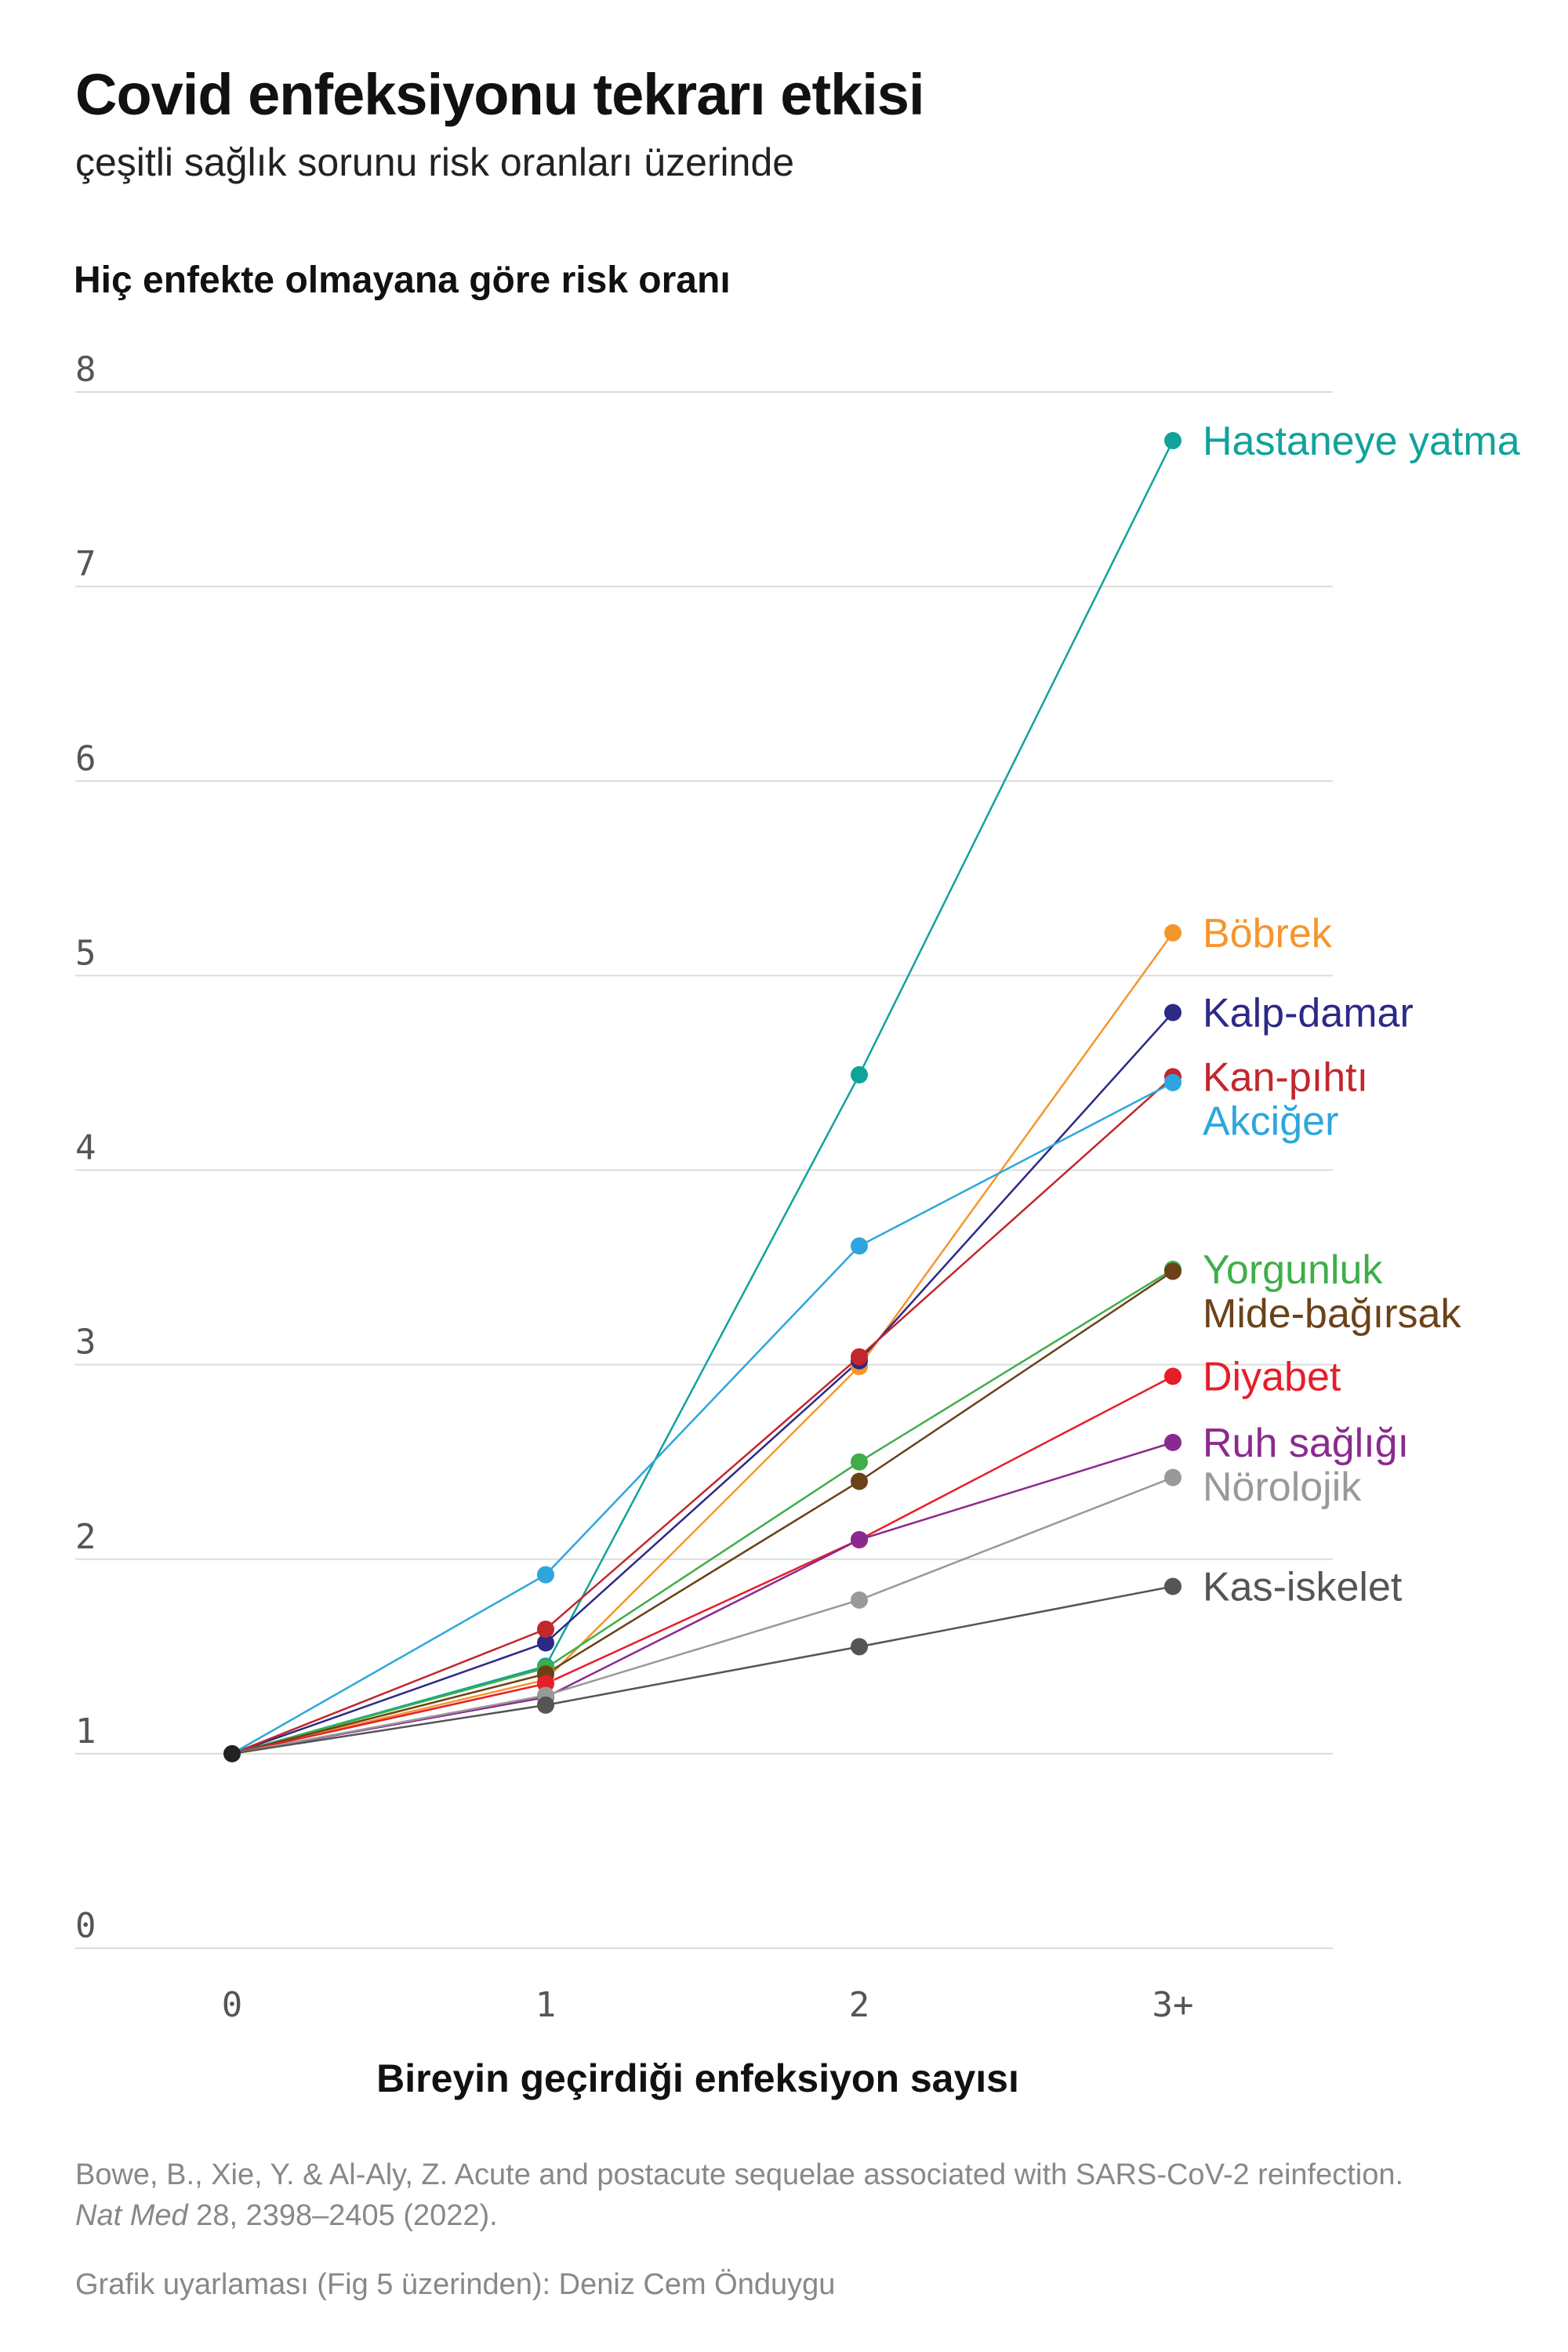 The height and width of the screenshot is (2352, 1568). I want to click on source-journal: Nat Med, so click(131, 2215).